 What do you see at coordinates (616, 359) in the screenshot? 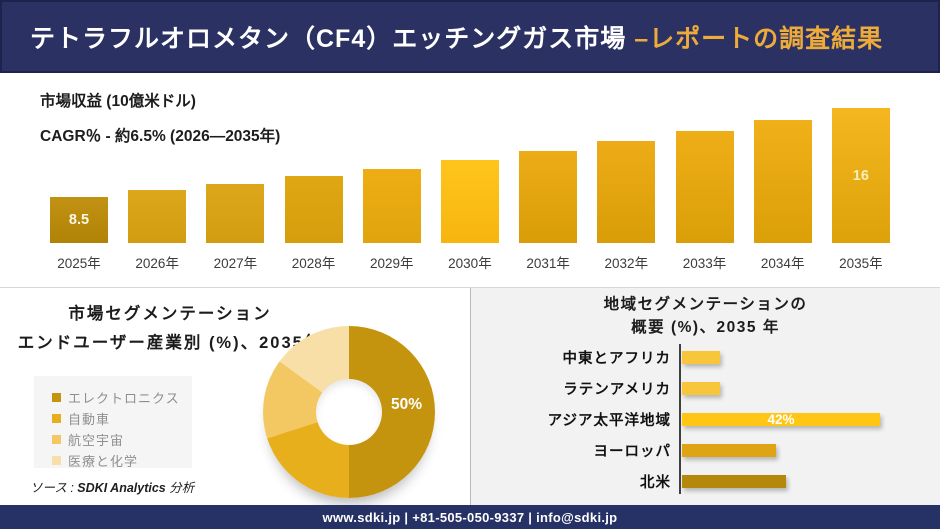
I see `region-bar-label: 中東とアフリカ` at bounding box center [616, 359].